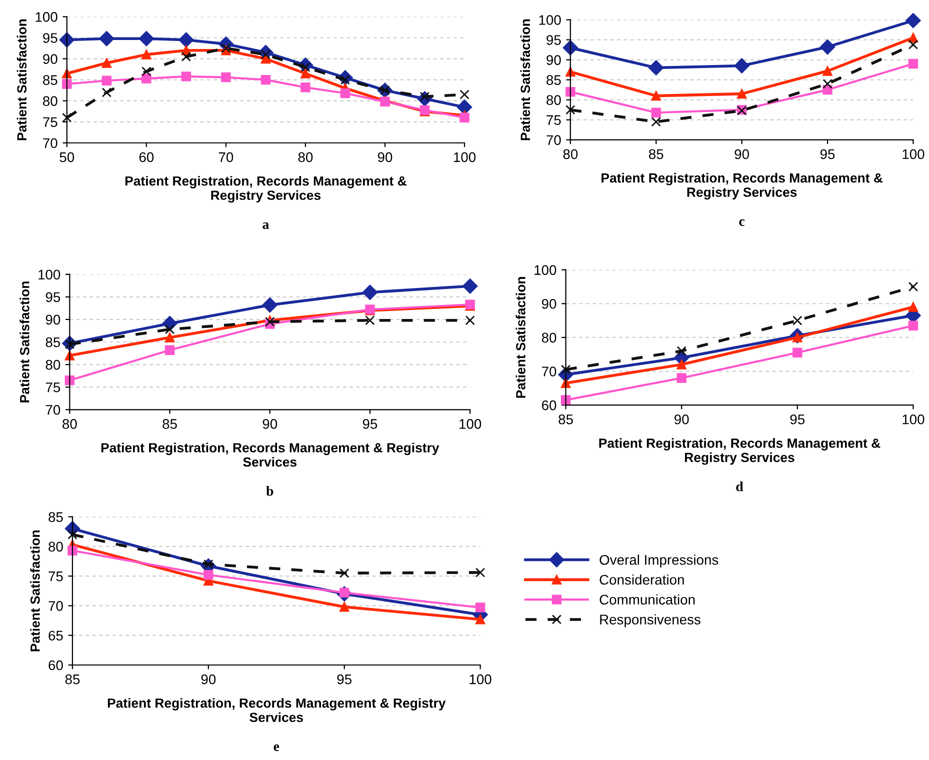 This screenshot has height=760, width=929. I want to click on text: c, so click(742, 222).